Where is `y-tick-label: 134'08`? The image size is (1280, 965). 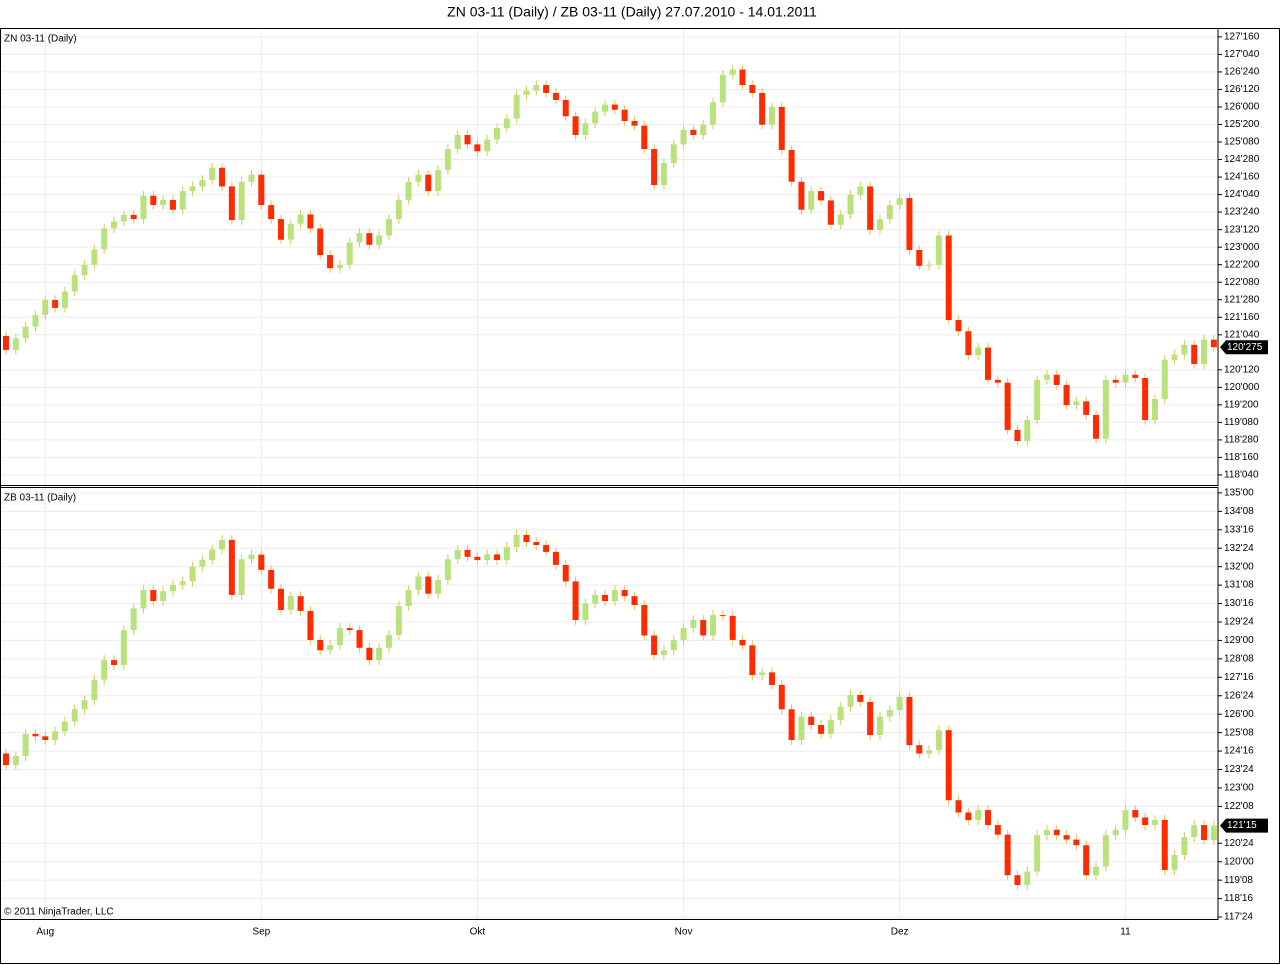 y-tick-label: 134'08 is located at coordinates (1239, 511).